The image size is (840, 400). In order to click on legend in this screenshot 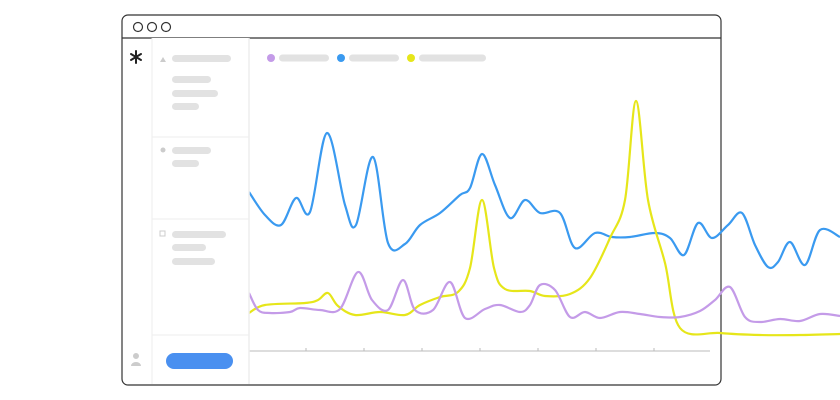, I will do `click(376, 58)`.